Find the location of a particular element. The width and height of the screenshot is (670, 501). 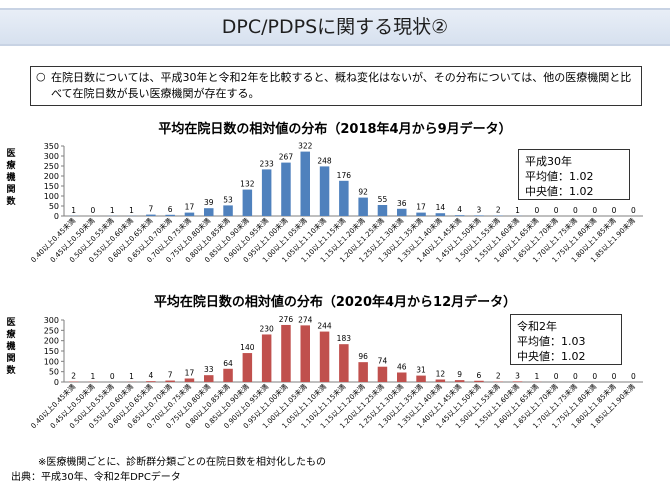

chart-2-y-tick-label: 50 is located at coordinates (54, 372).